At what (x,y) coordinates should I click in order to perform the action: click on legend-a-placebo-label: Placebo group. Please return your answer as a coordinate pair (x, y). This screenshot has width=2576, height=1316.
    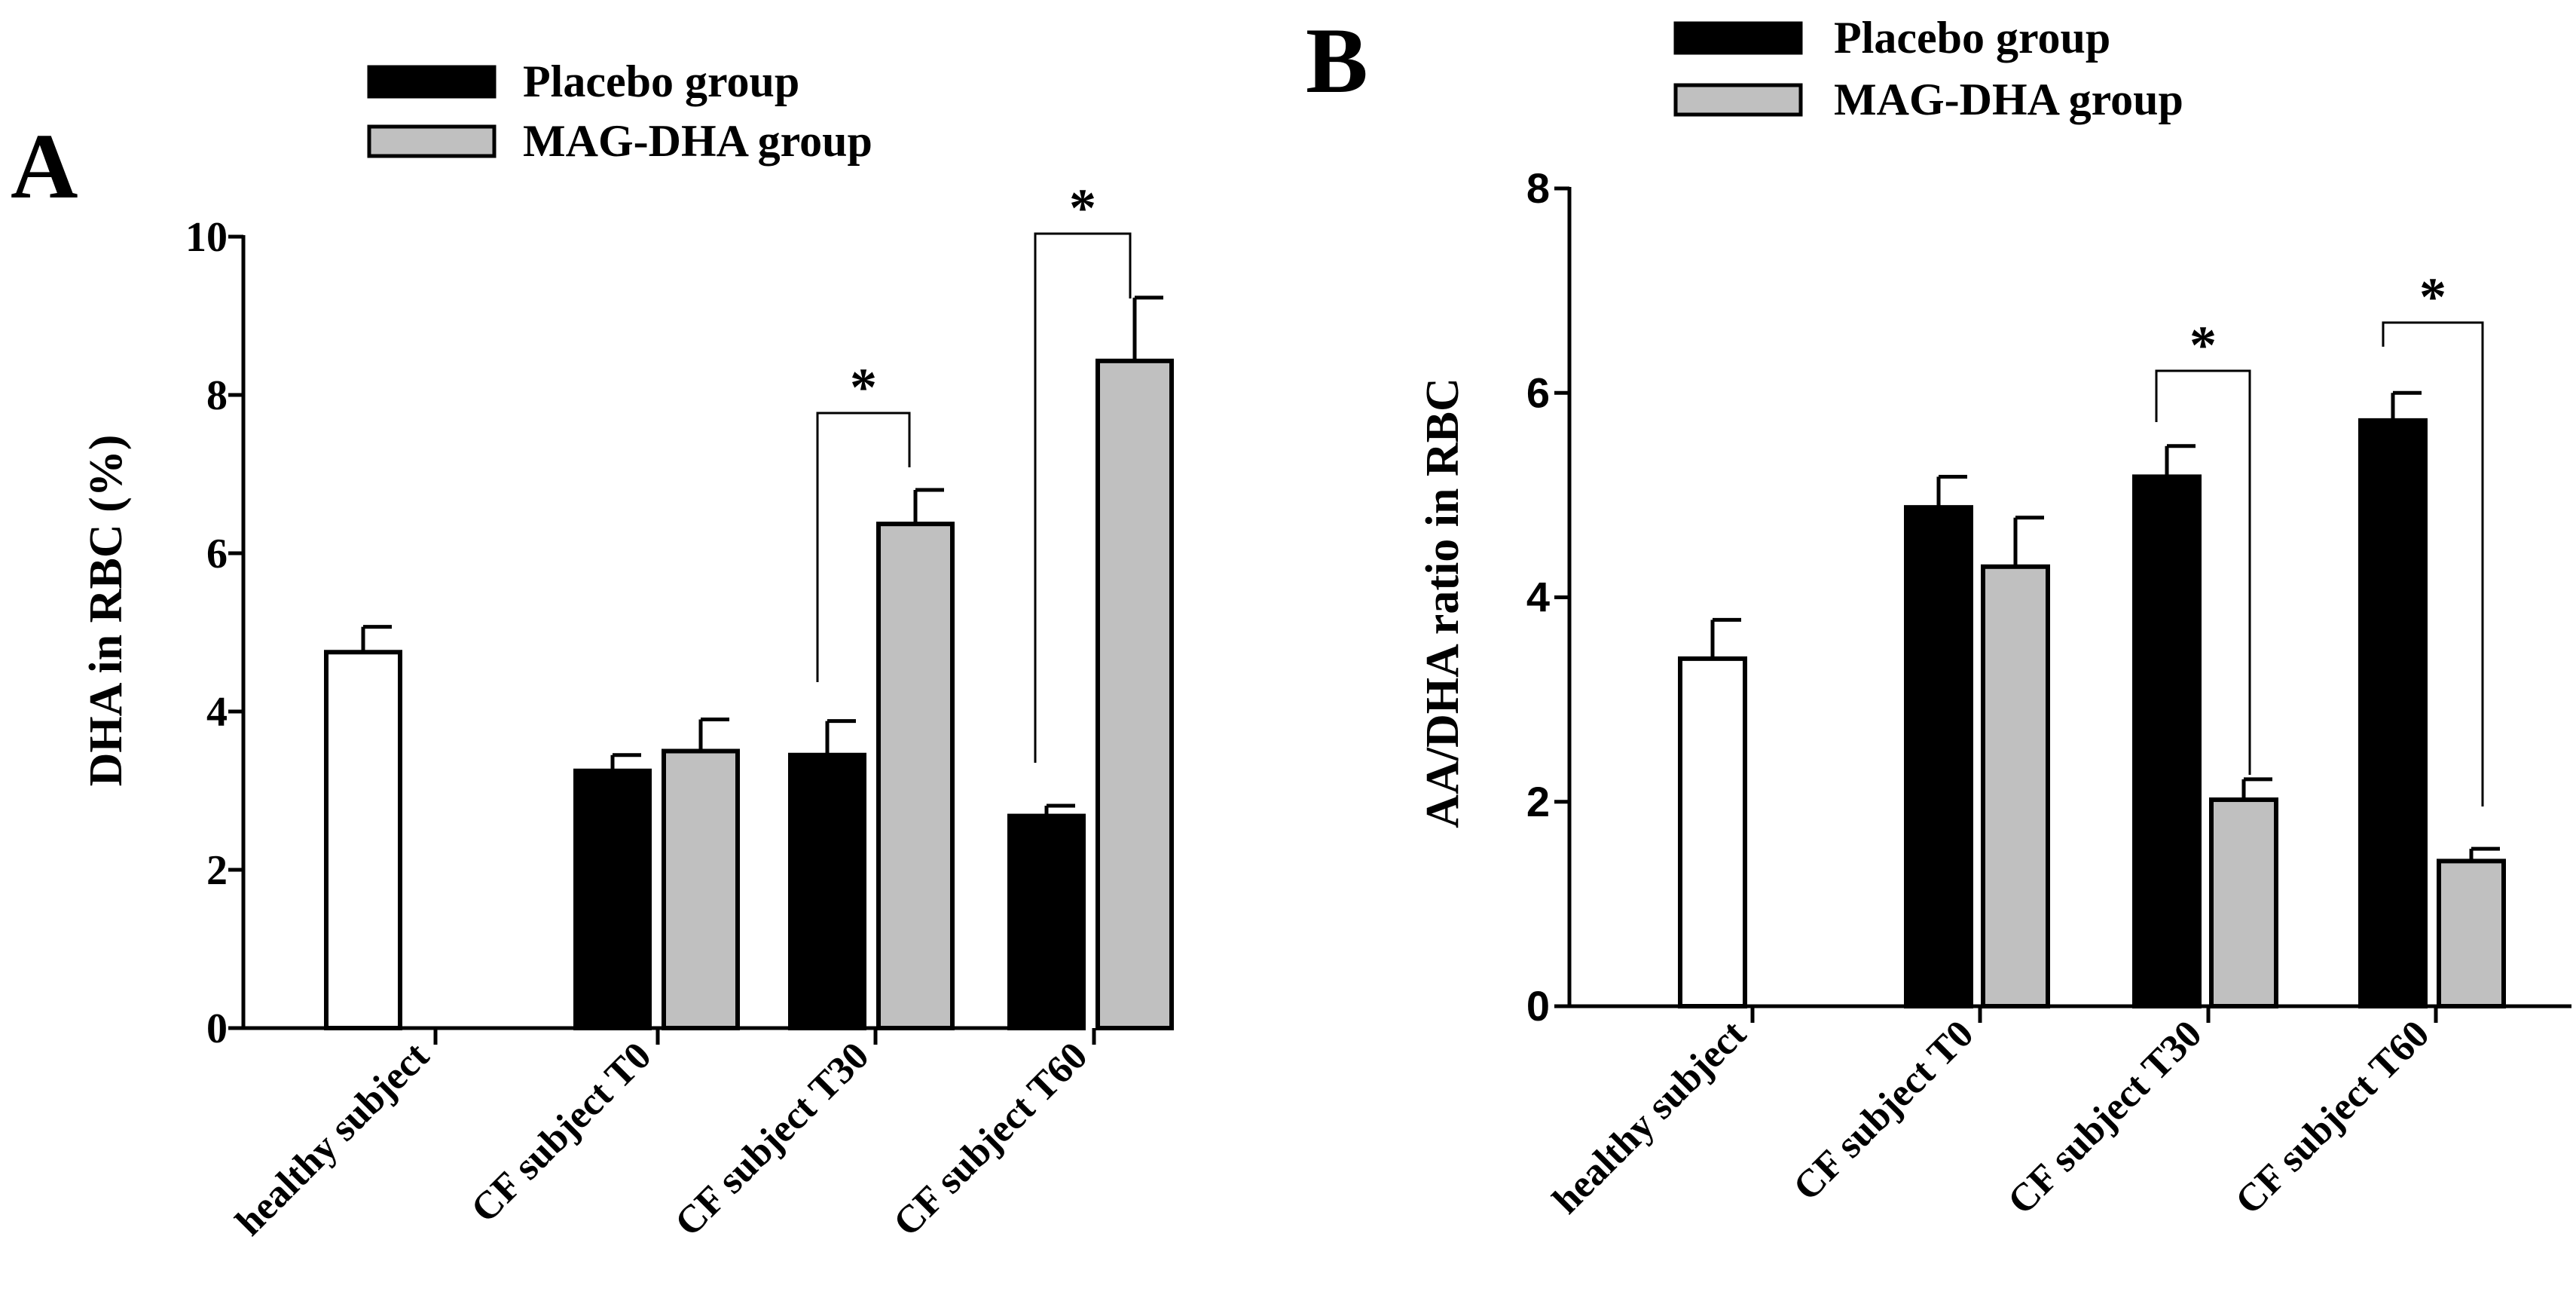
    Looking at the image, I should click on (661, 81).